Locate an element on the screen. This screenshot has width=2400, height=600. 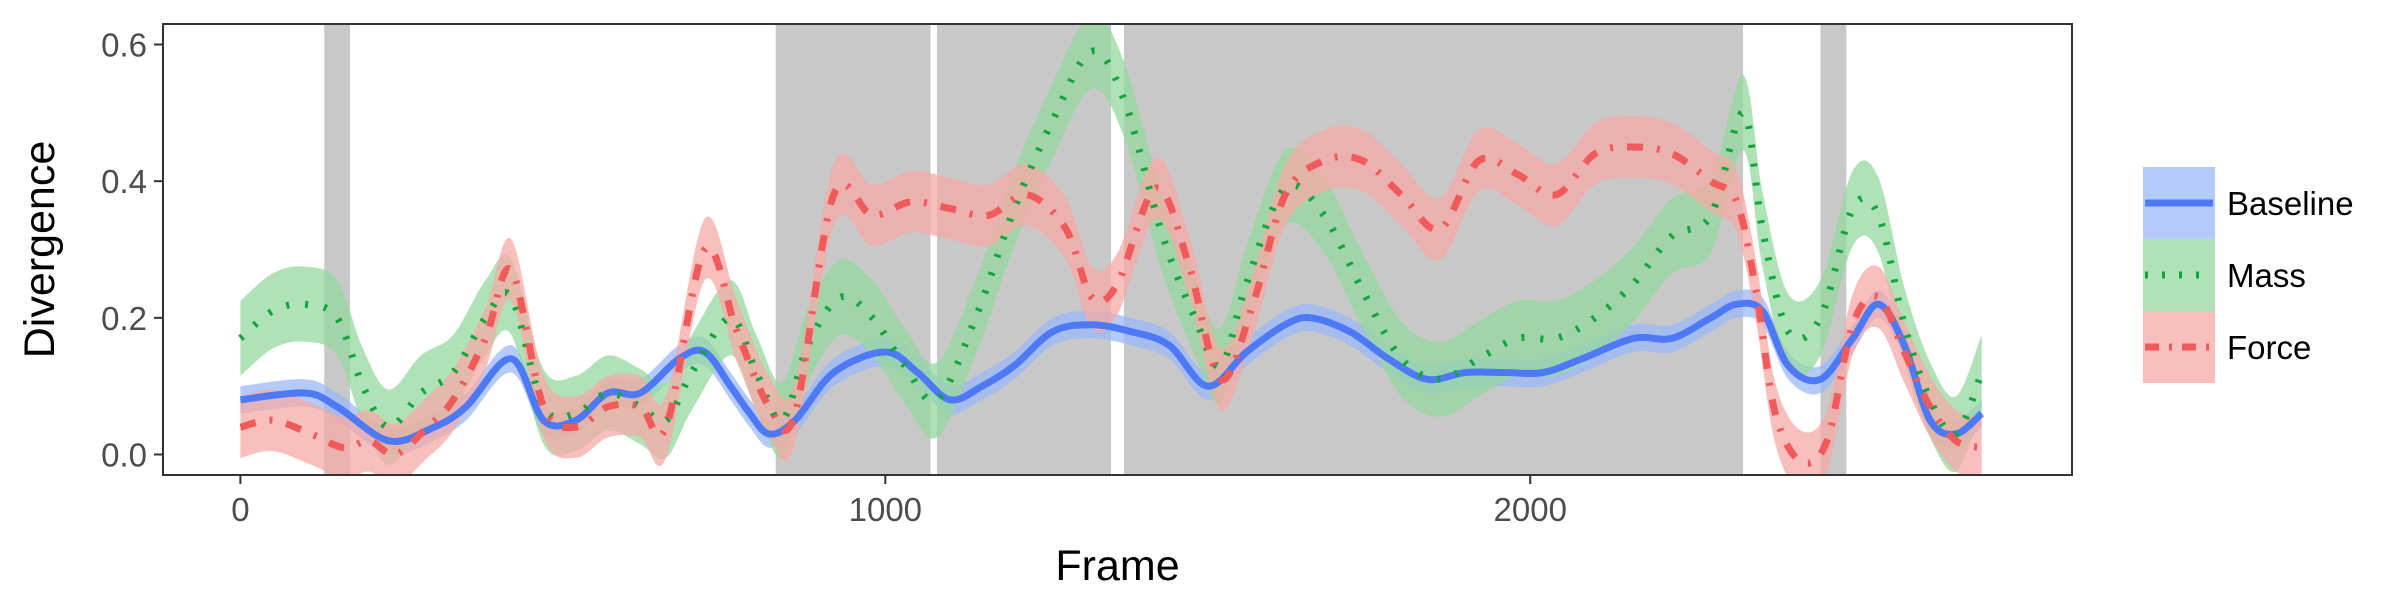
legend-item-force: Force is located at coordinates (2227, 347).